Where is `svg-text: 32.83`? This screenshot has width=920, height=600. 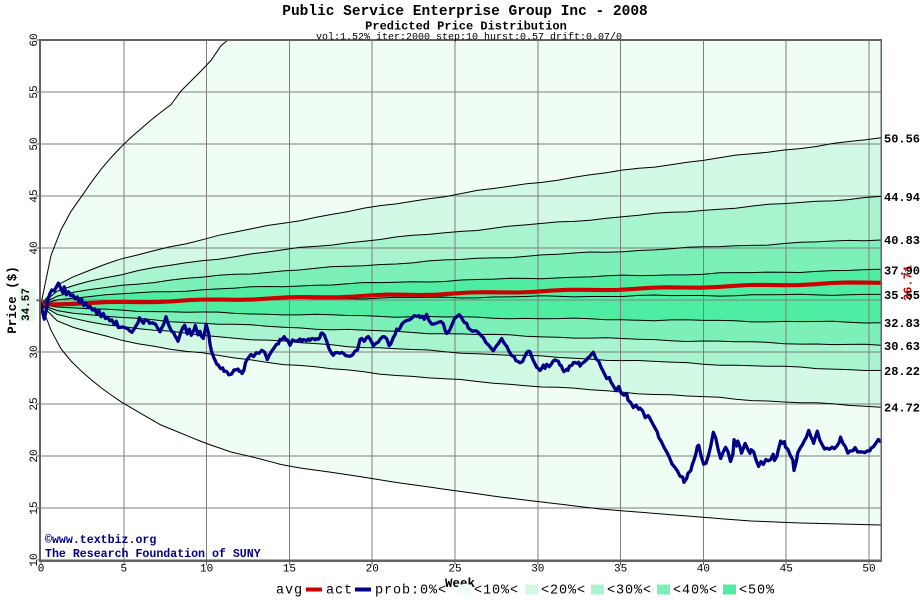 svg-text: 32.83 is located at coordinates (902, 324).